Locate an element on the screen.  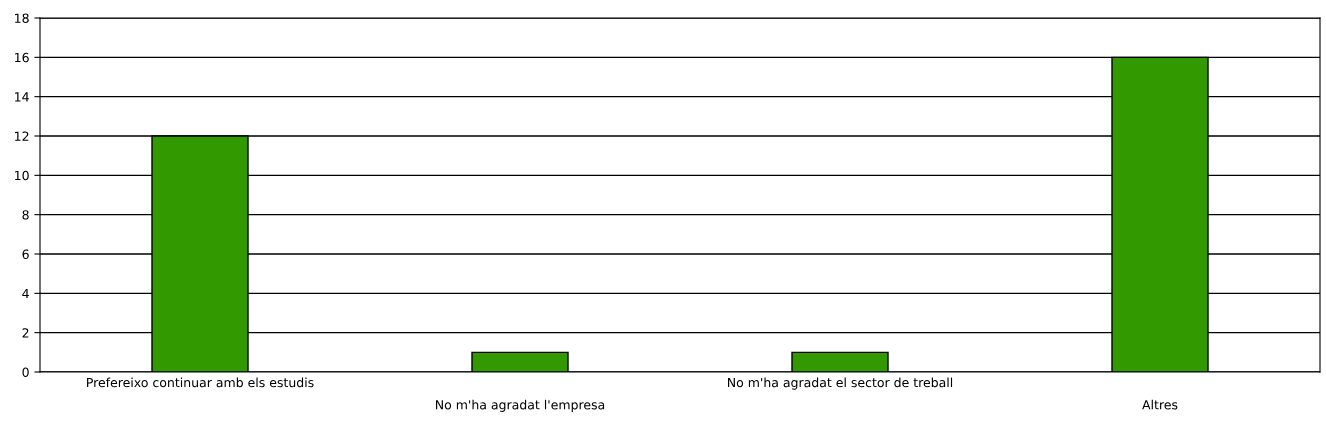
y-tick-label: 0 is located at coordinates (25, 372).